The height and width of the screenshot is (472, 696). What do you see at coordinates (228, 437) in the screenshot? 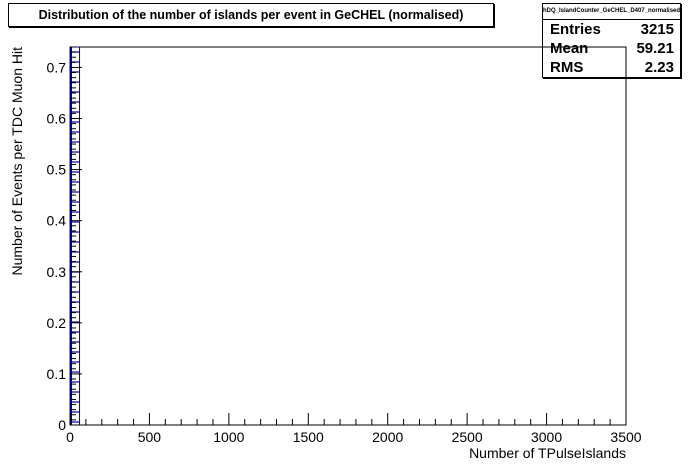
I see `x-tick-label: 1000` at bounding box center [228, 437].